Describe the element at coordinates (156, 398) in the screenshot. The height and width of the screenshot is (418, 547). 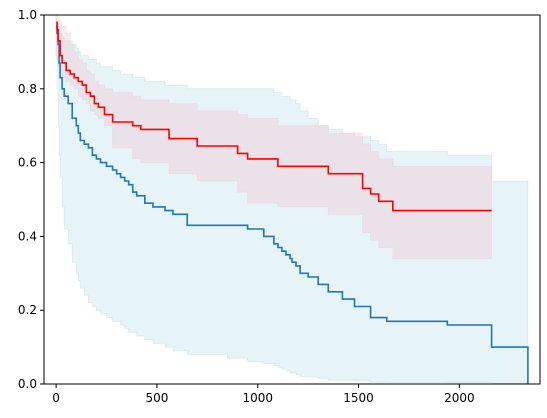
I see `x-tick-label: 500` at that location.